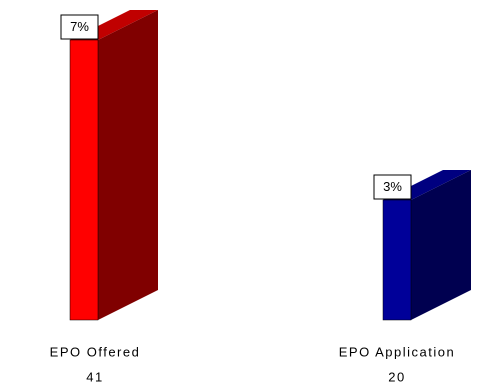 The image size is (489, 389). Describe the element at coordinates (95, 351) in the screenshot. I see `category-label: EPO Offered` at that location.